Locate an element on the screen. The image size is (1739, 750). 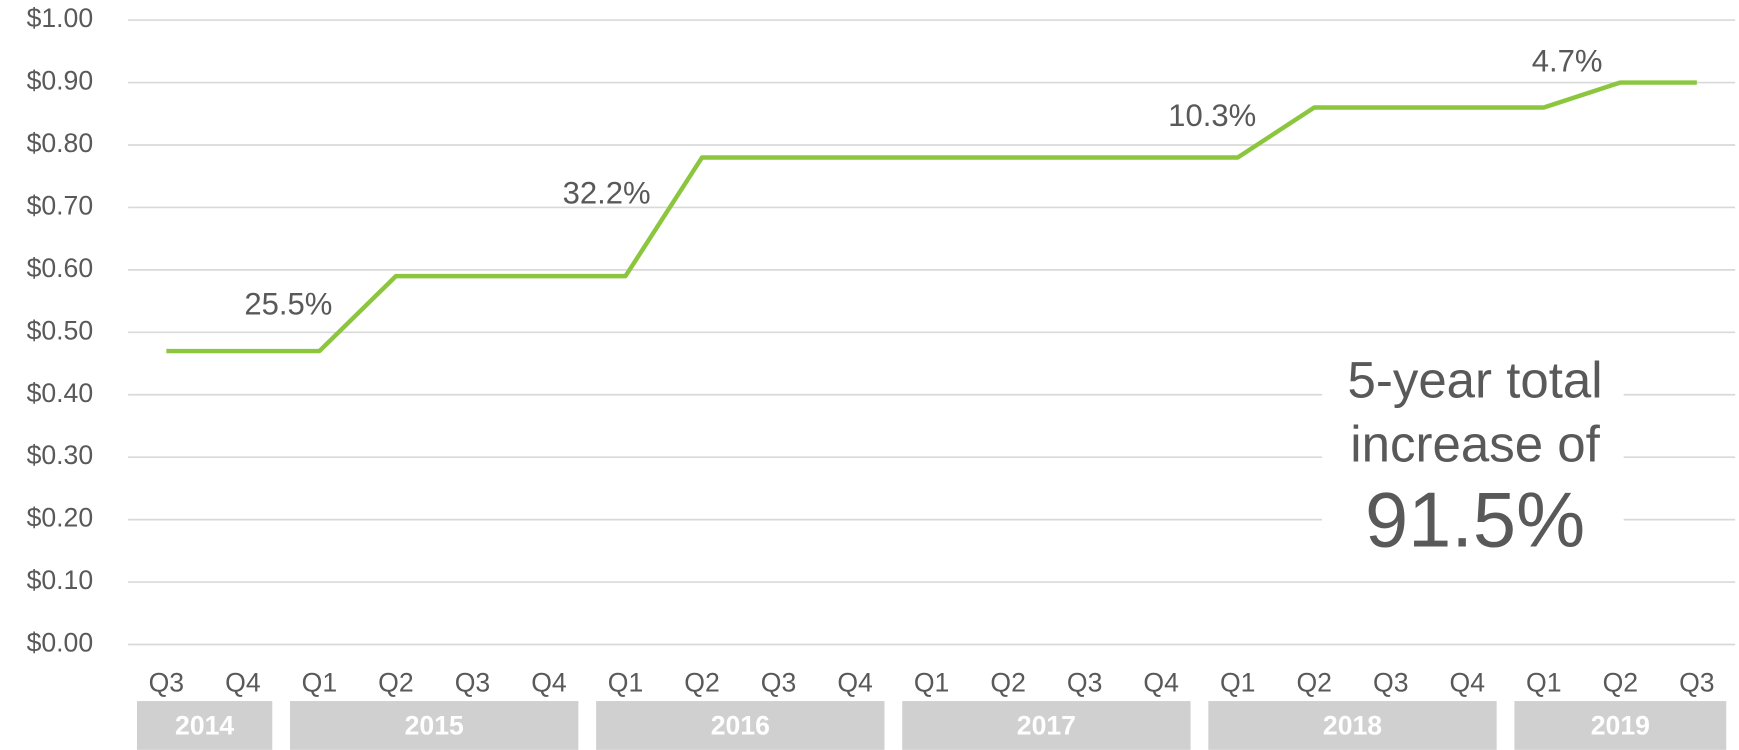
y-tick-label: $0.80 is located at coordinates (60, 143).